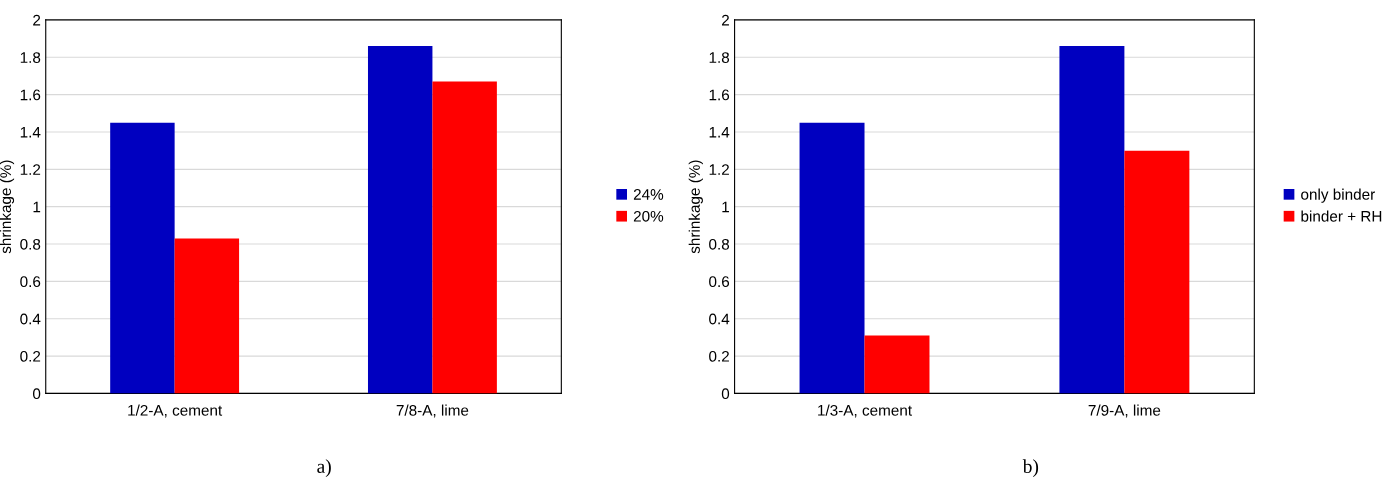  I want to click on x-tick-label: 1/3-A, cement, so click(865, 411).